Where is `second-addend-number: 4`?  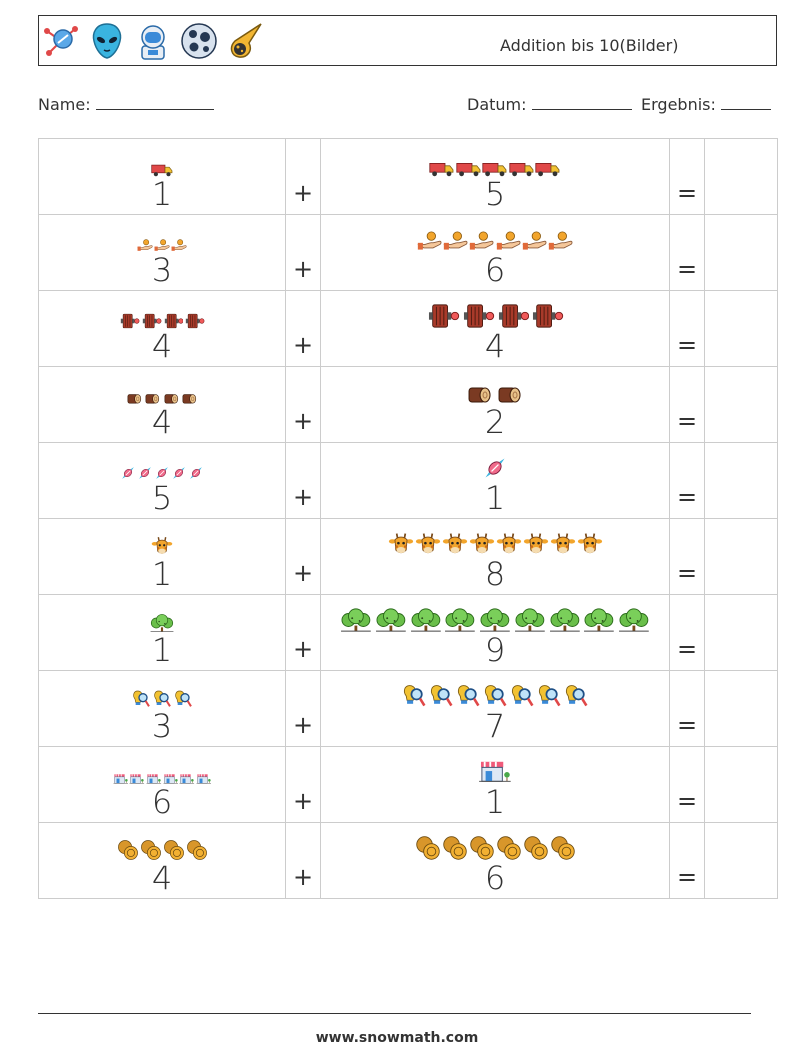
second-addend-number: 4 is located at coordinates (495, 346).